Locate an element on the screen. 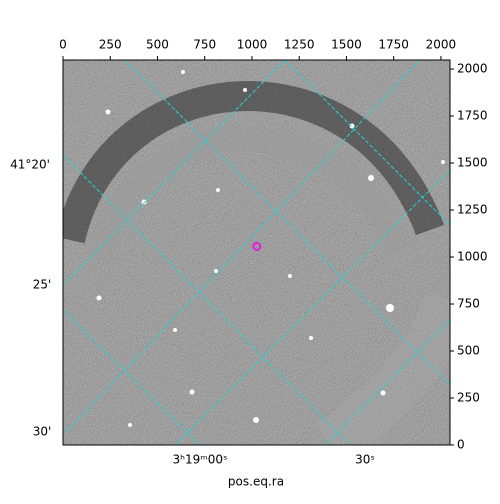 The image size is (500, 504). world-x-label: 30ˢ is located at coordinates (365, 460).